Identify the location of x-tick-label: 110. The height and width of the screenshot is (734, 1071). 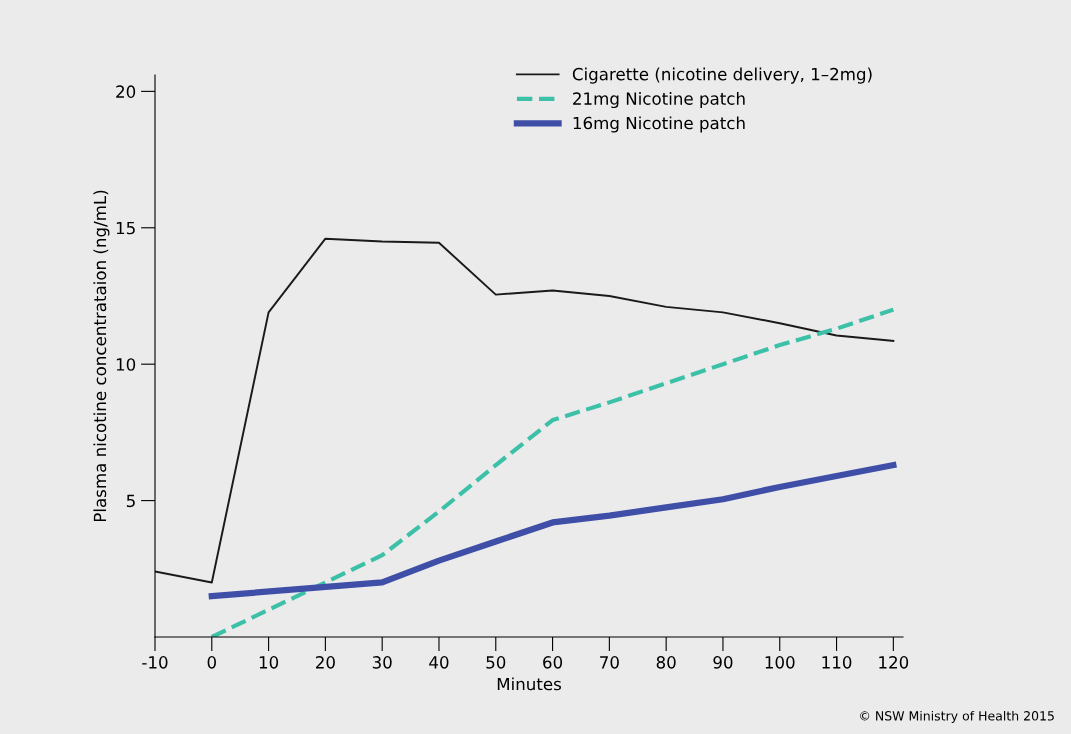
(837, 662).